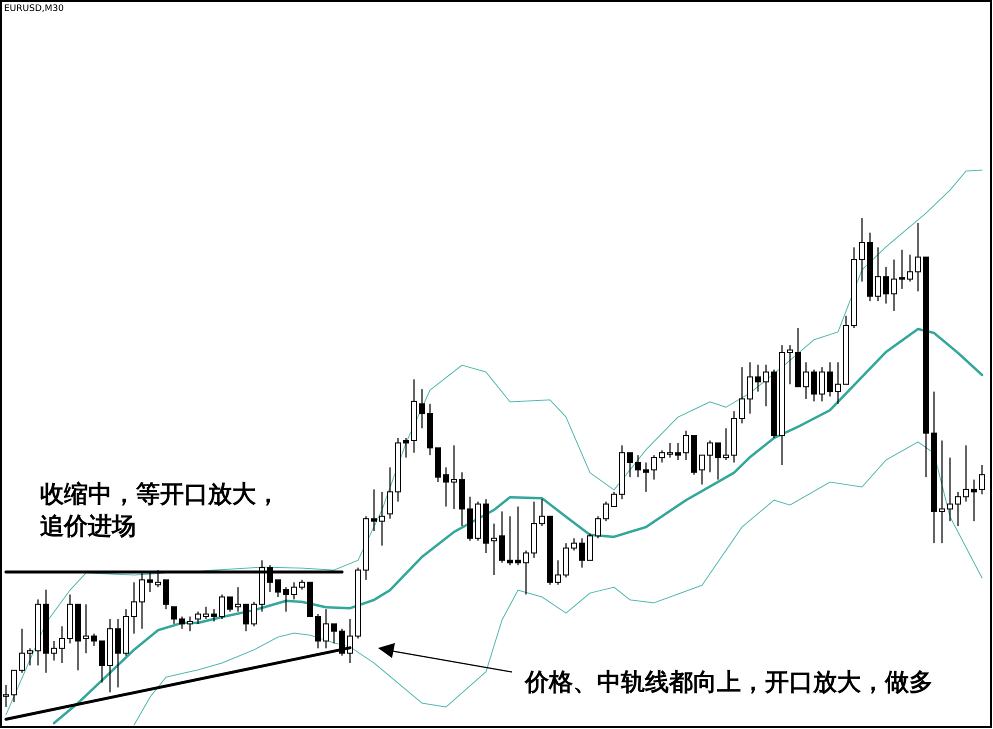 Image resolution: width=993 pixels, height=729 pixels. What do you see at coordinates (160, 510) in the screenshot?
I see `annotation: 收缩中，等开口放大，追价进场` at bounding box center [160, 510].